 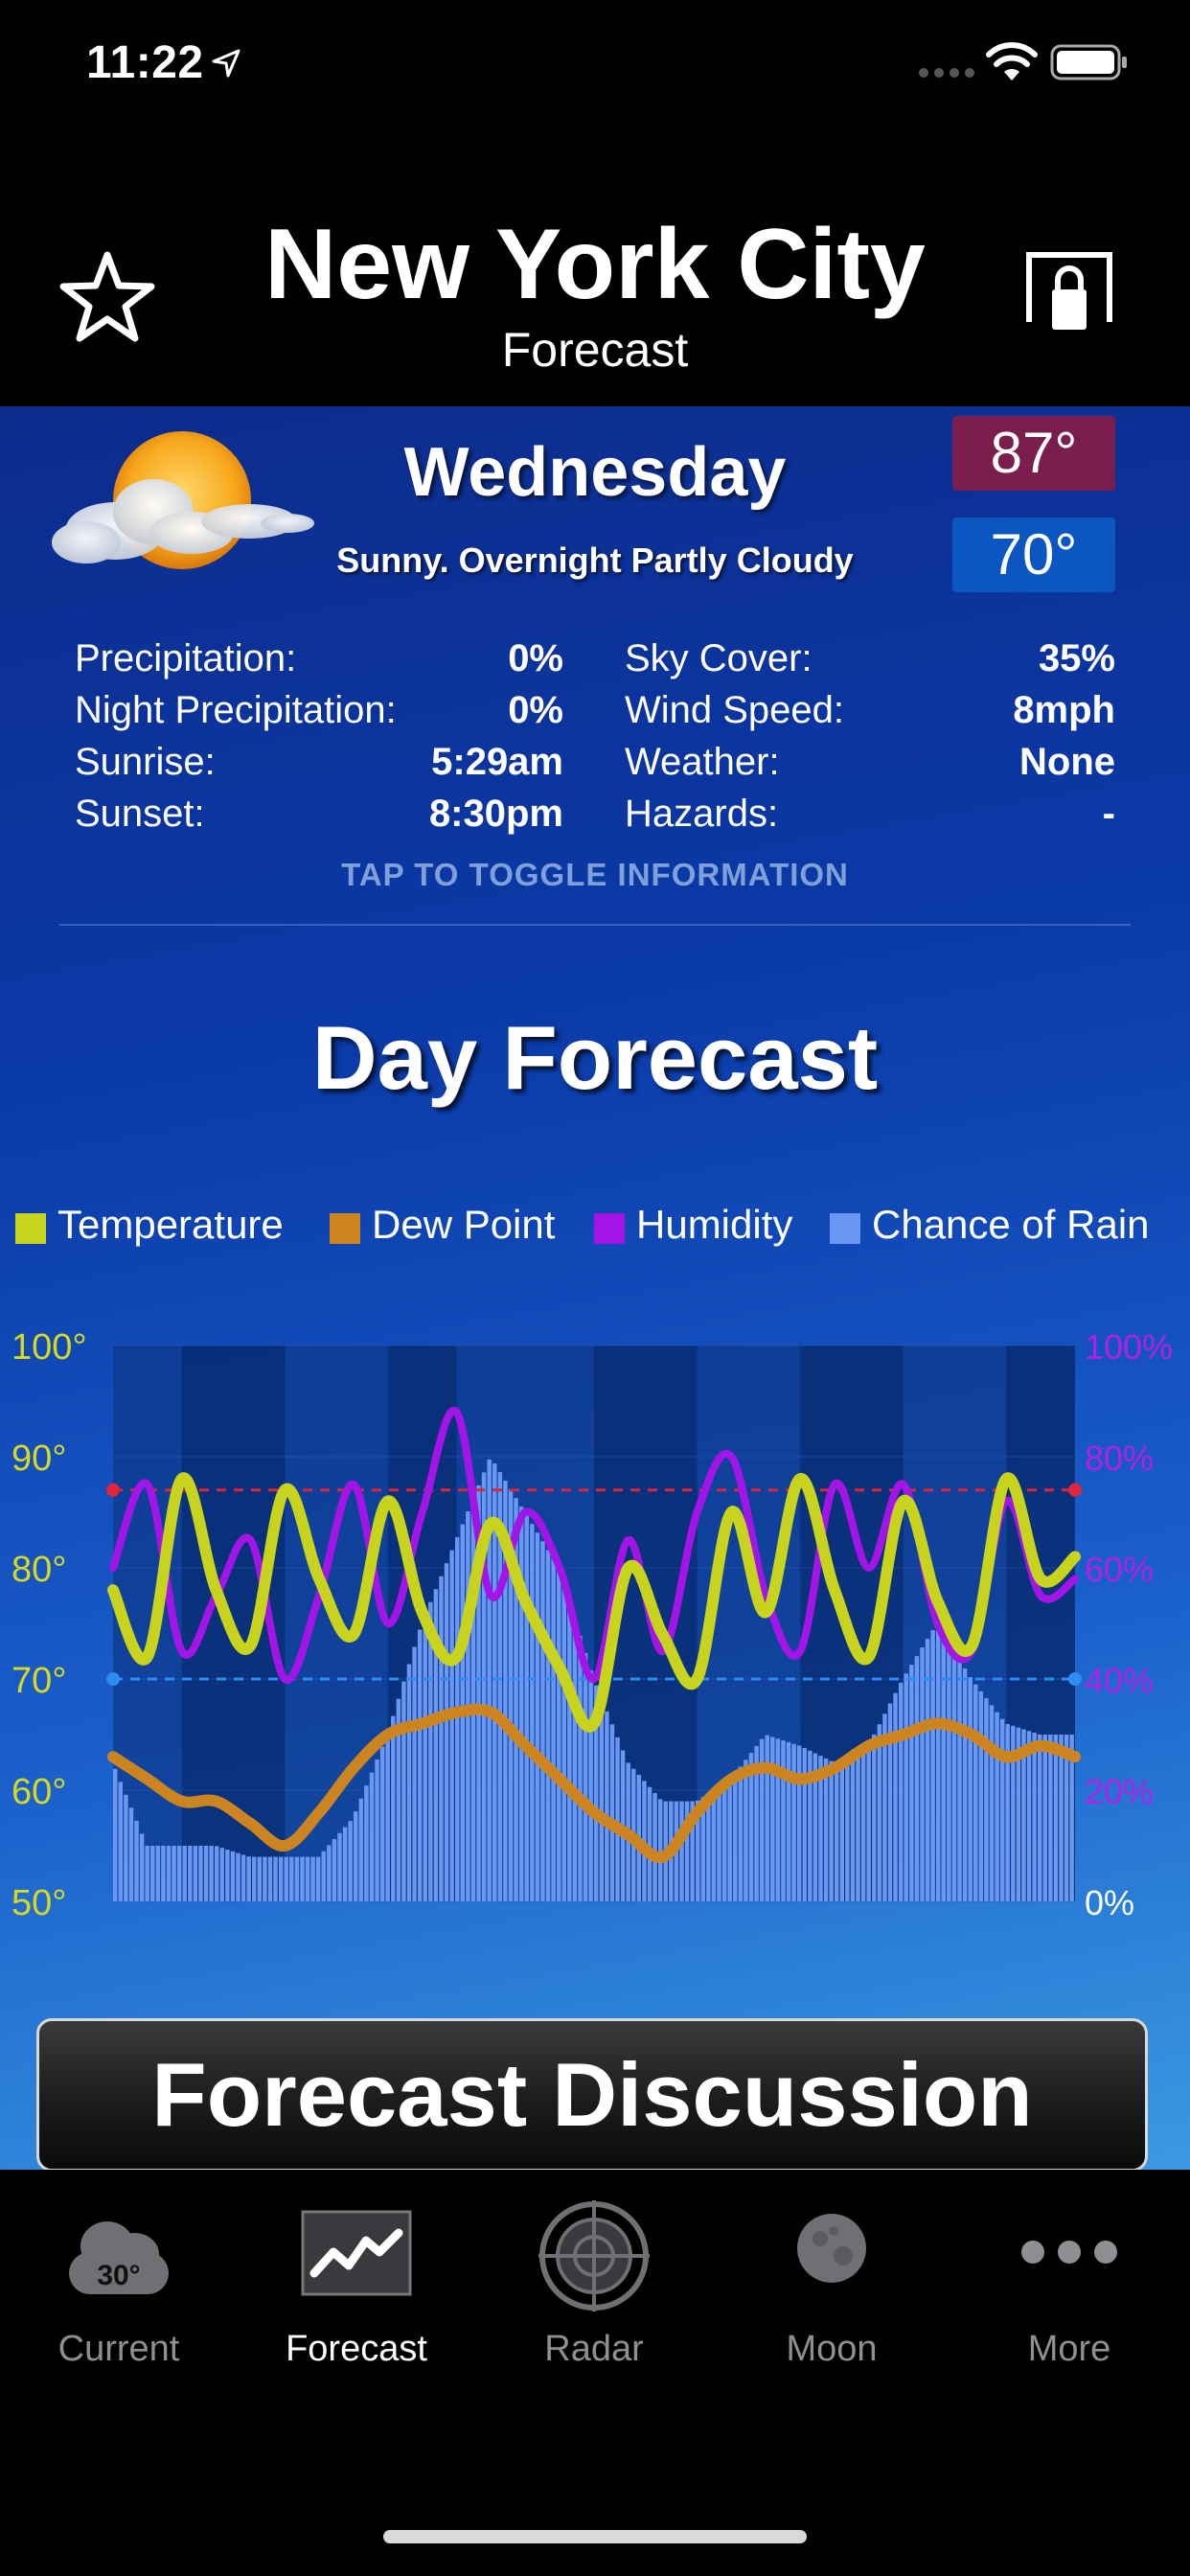 I want to click on toggle-info-hint: TAP TO TOGGLE INFORMATION, so click(x=595, y=874).